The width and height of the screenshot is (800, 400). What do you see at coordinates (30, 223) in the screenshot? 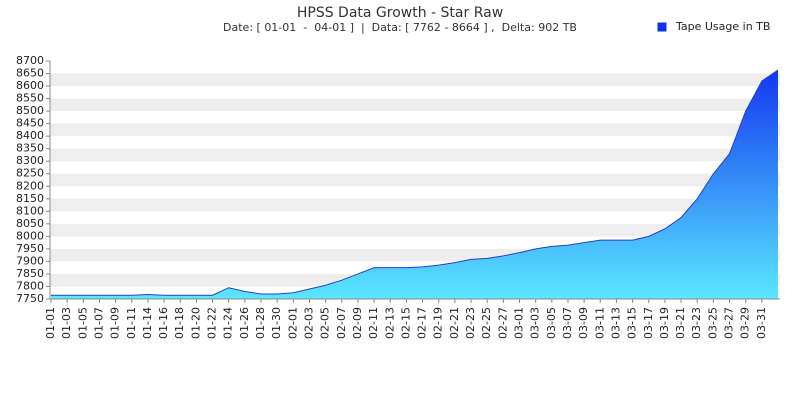
I see `y-tick-label: 8050` at bounding box center [30, 223].